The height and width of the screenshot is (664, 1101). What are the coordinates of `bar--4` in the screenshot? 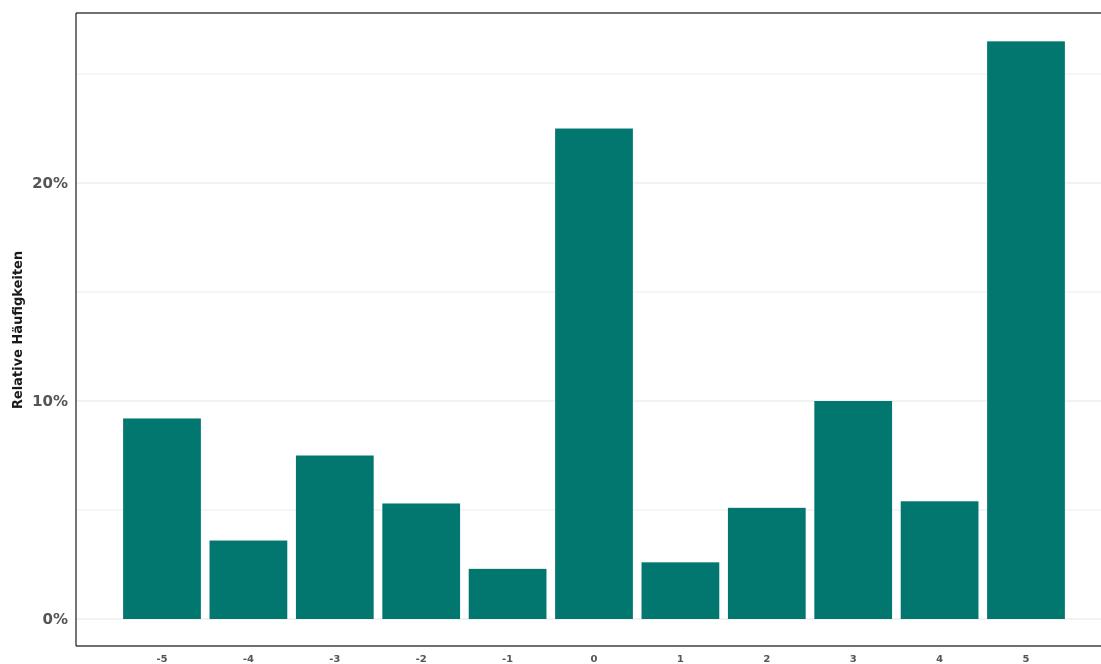 It's located at (248, 579).